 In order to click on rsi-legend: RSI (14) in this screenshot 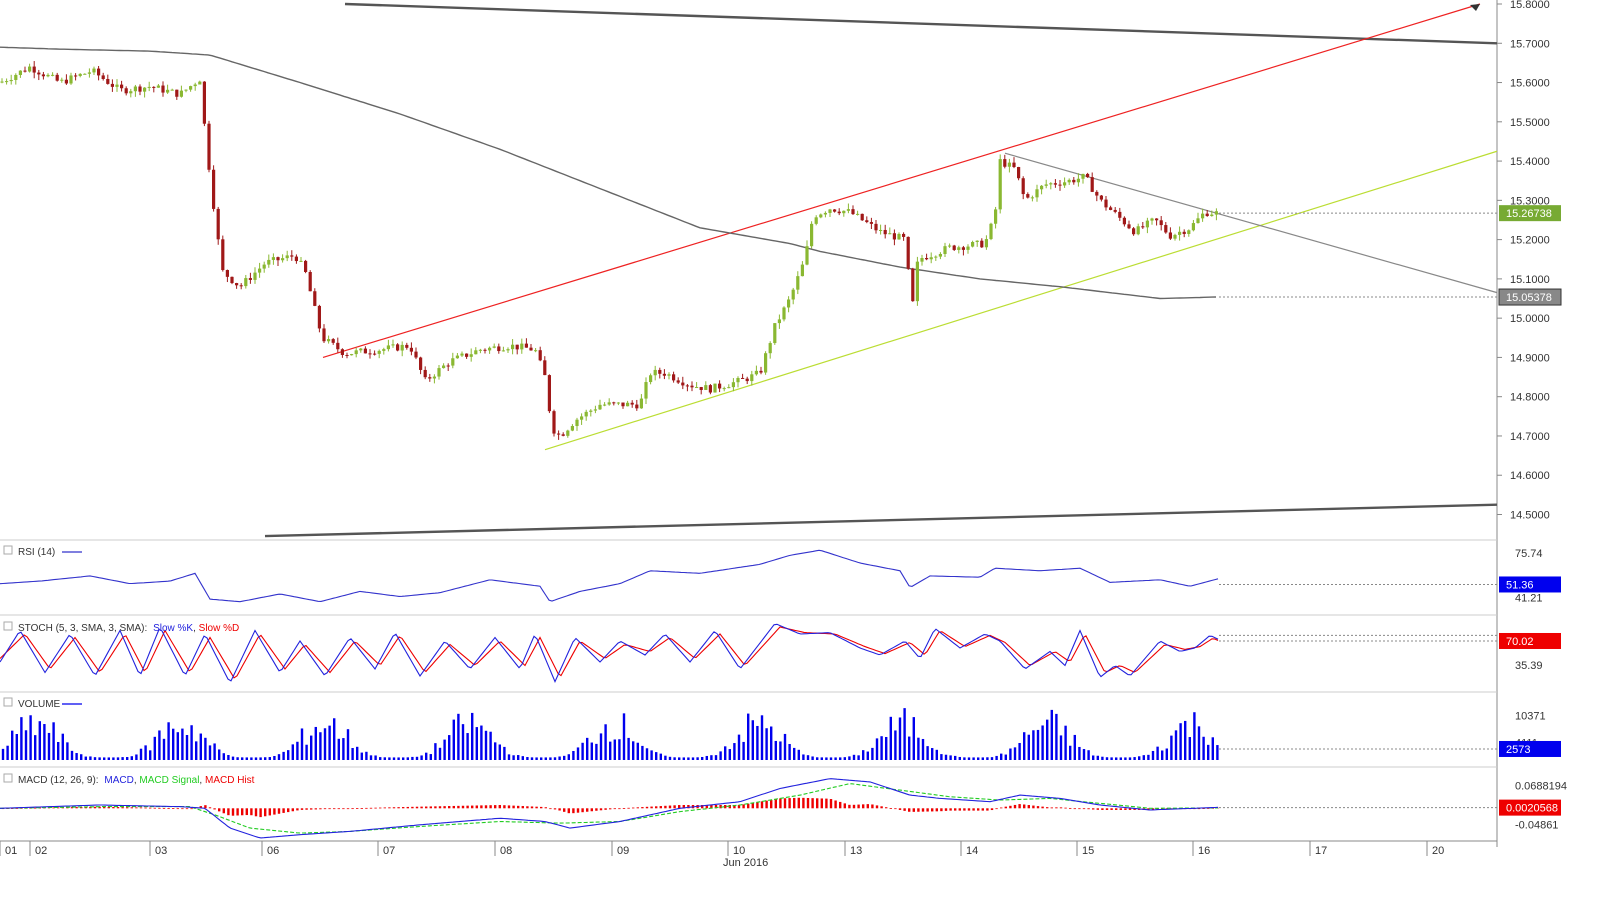, I will do `click(42, 551)`.